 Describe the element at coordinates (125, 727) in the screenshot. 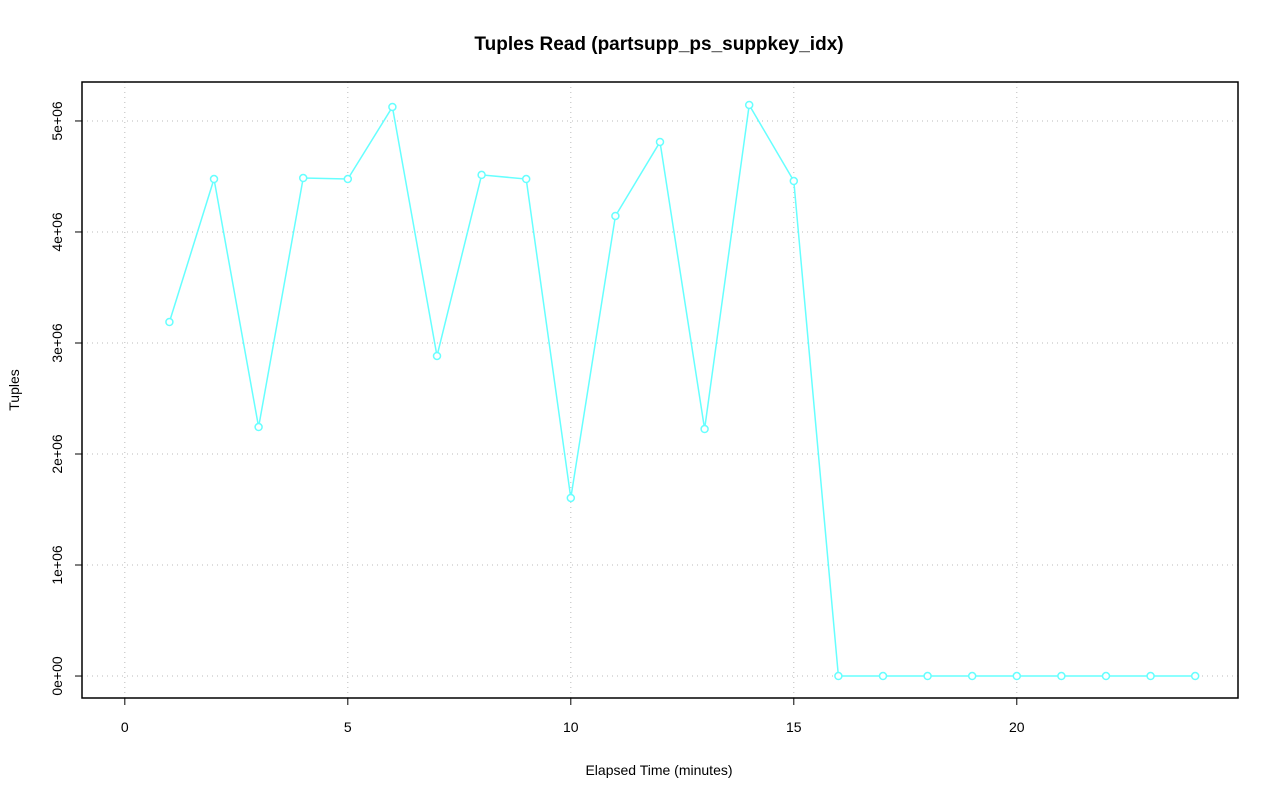

I see `x-tick-label: 0` at that location.